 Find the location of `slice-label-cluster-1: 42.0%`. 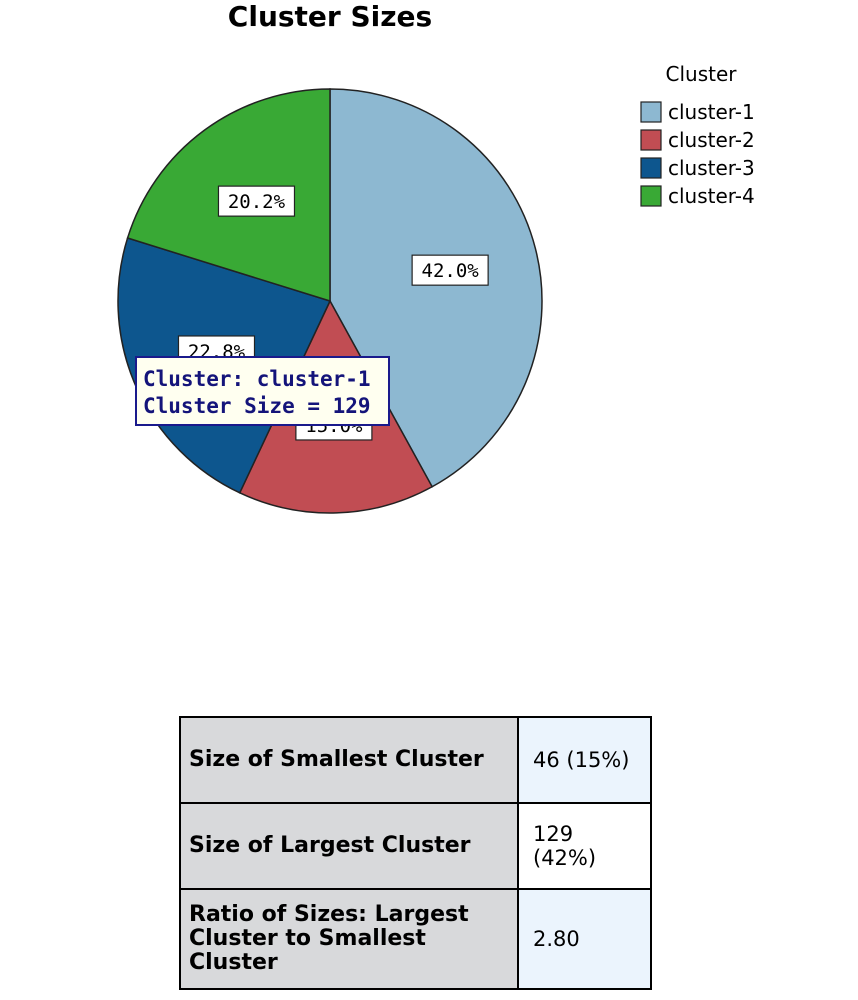

slice-label-cluster-1: 42.0% is located at coordinates (450, 270).